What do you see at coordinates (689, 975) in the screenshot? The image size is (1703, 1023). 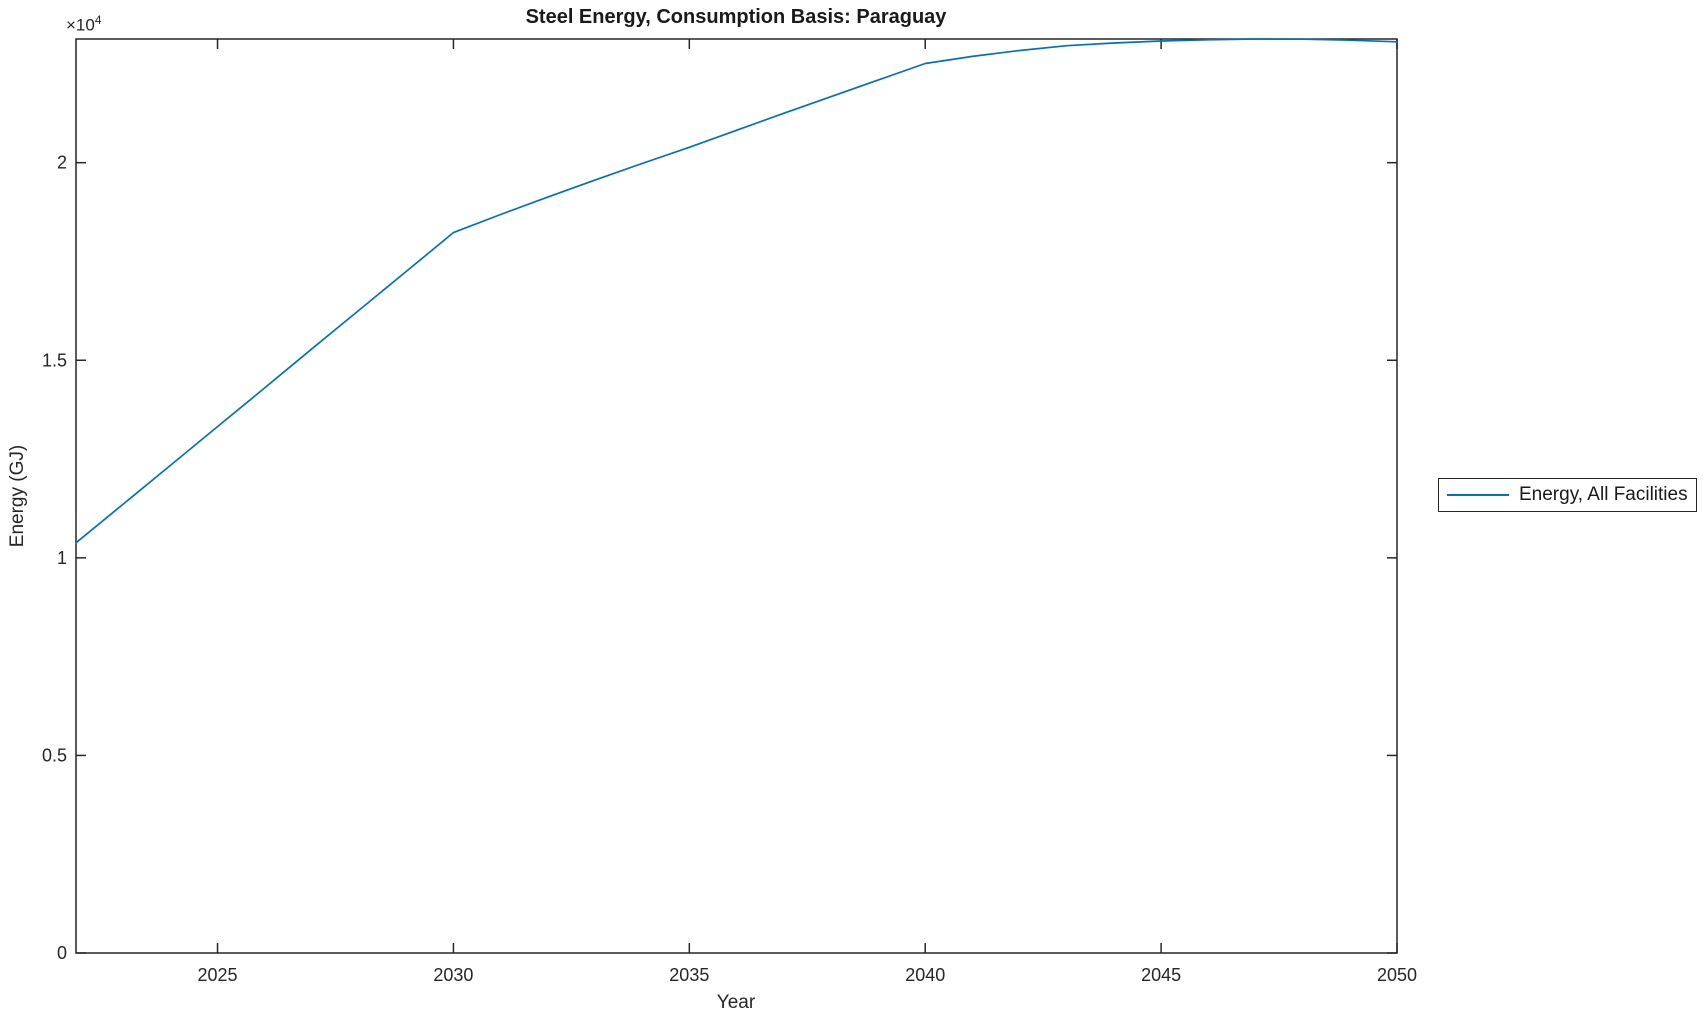 I see `x-tick-label: 2035` at bounding box center [689, 975].